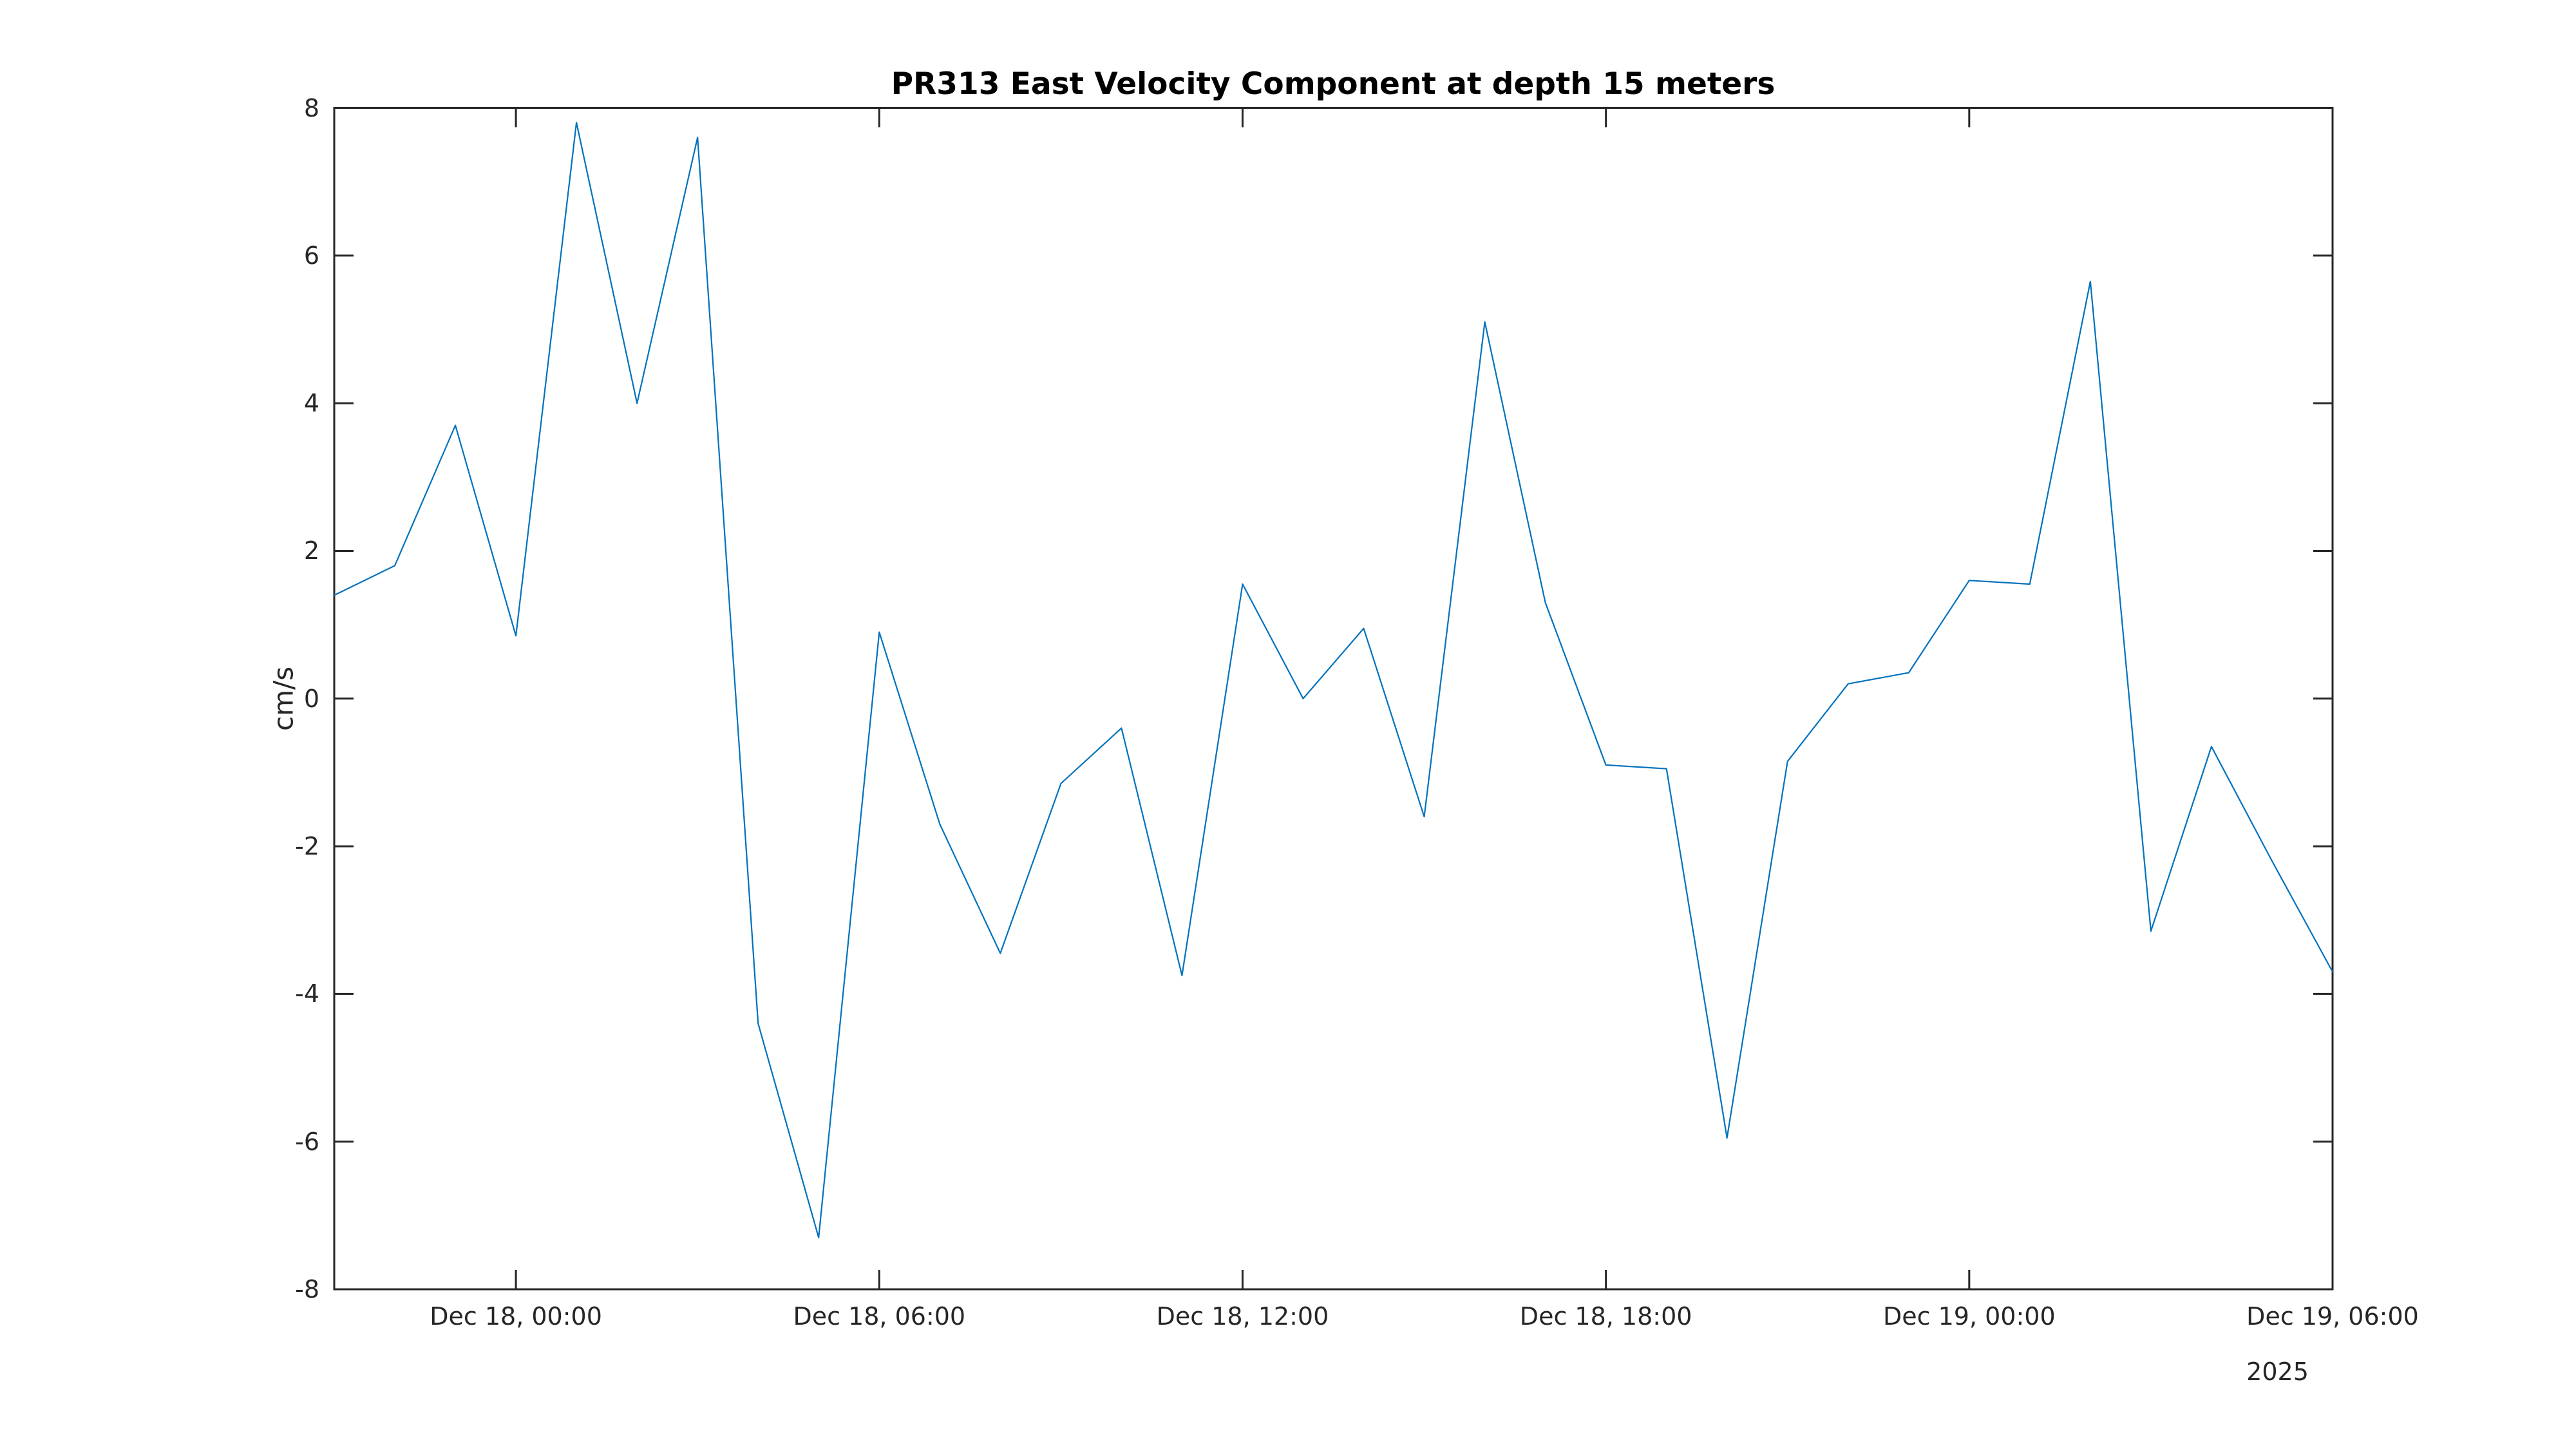 The height and width of the screenshot is (1449, 2576). I want to click on y-tick-label: -4, so click(307, 995).